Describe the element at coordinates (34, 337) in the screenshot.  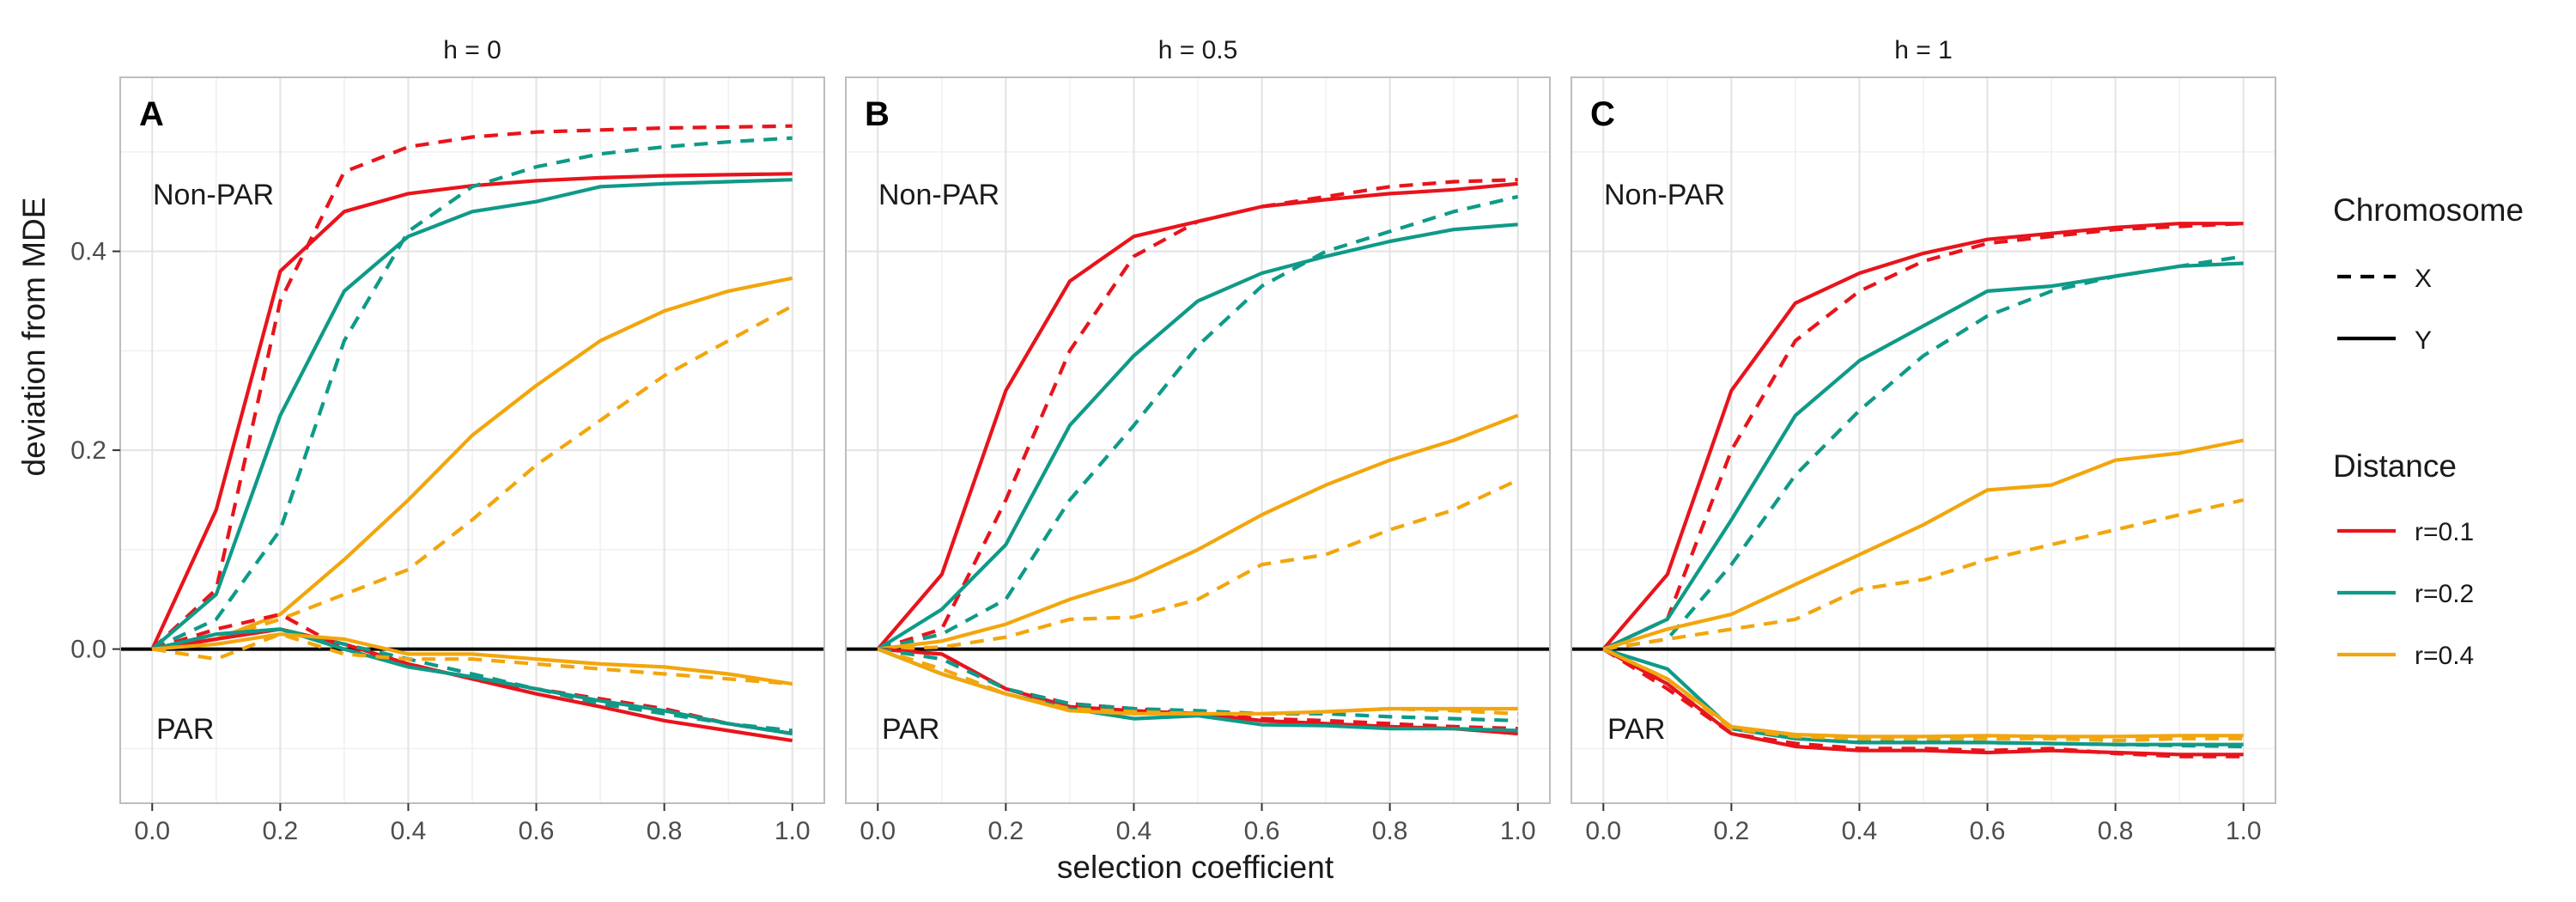
I see `y-axis-label: deviation from MDE` at that location.